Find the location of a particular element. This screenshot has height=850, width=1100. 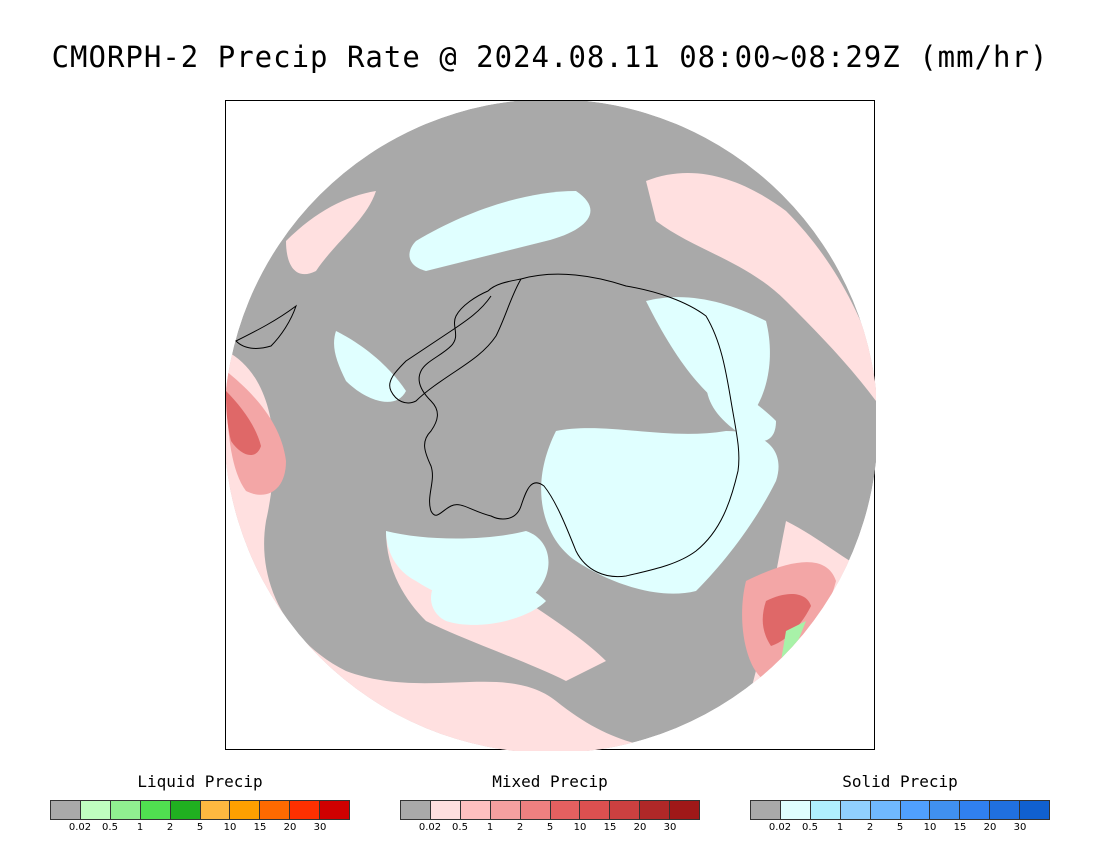

legend-bar-mixed is located at coordinates (550, 810).